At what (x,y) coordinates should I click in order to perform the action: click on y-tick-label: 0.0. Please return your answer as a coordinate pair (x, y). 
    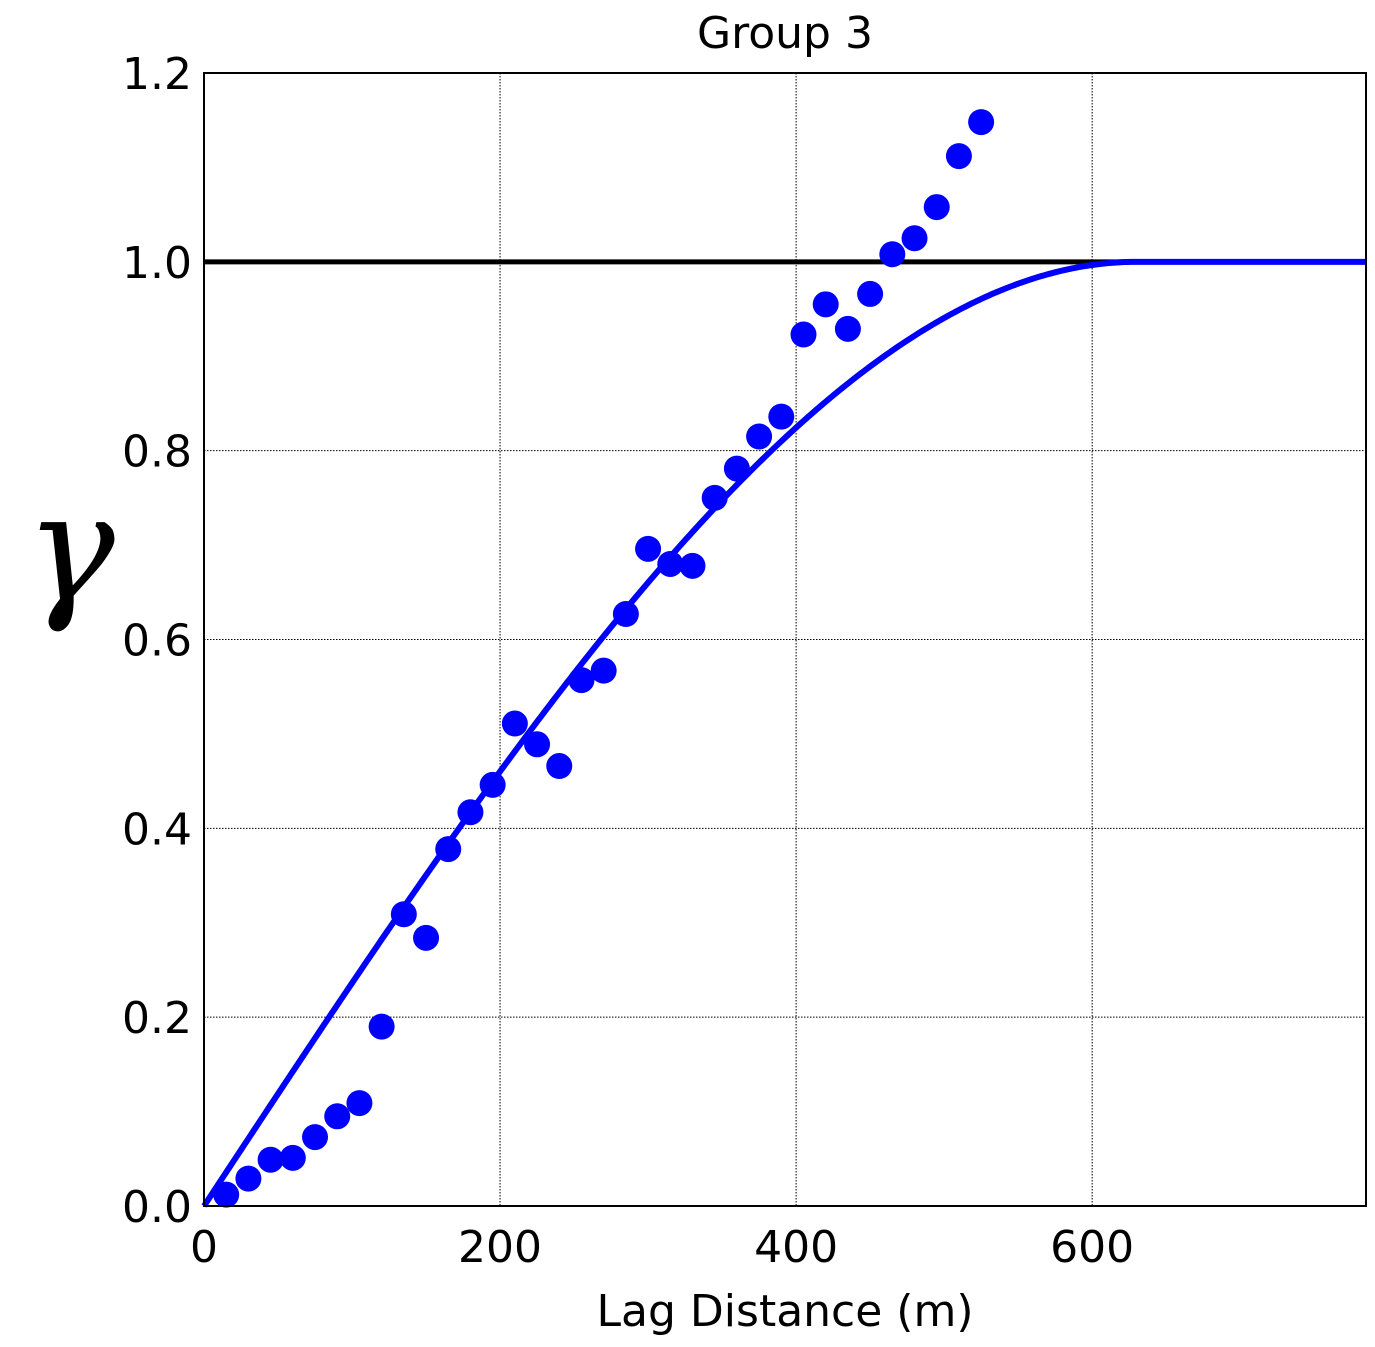
    Looking at the image, I should click on (157, 1207).